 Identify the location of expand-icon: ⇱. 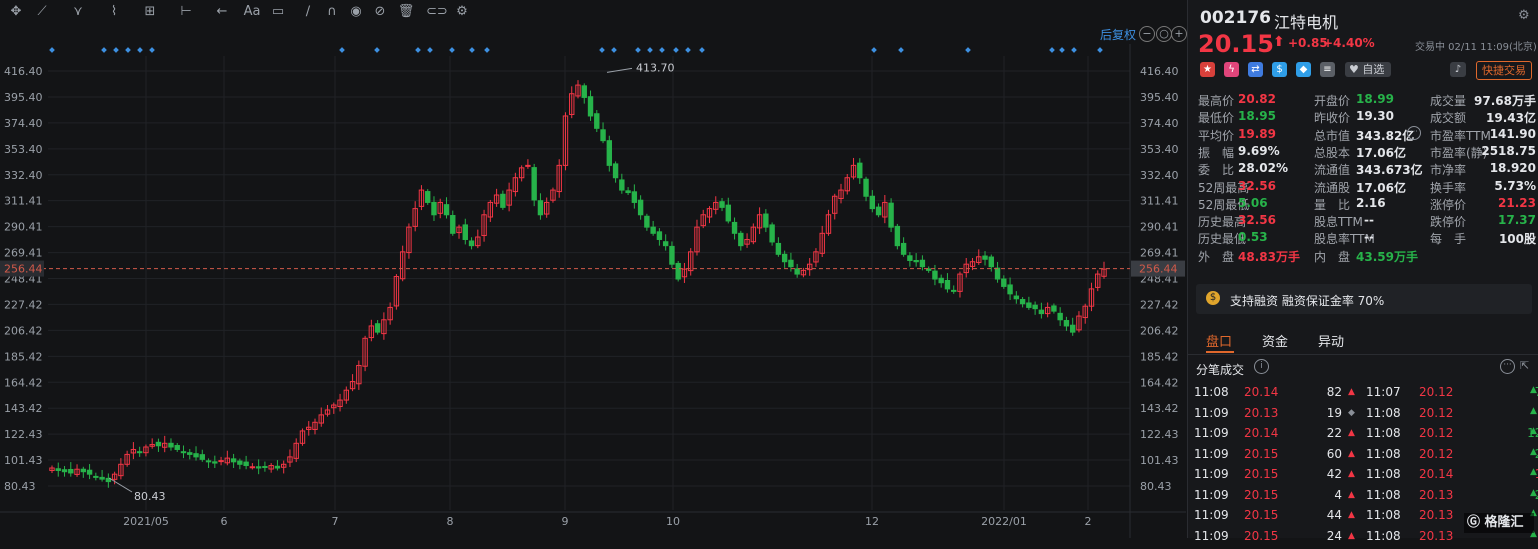
(1525, 365).